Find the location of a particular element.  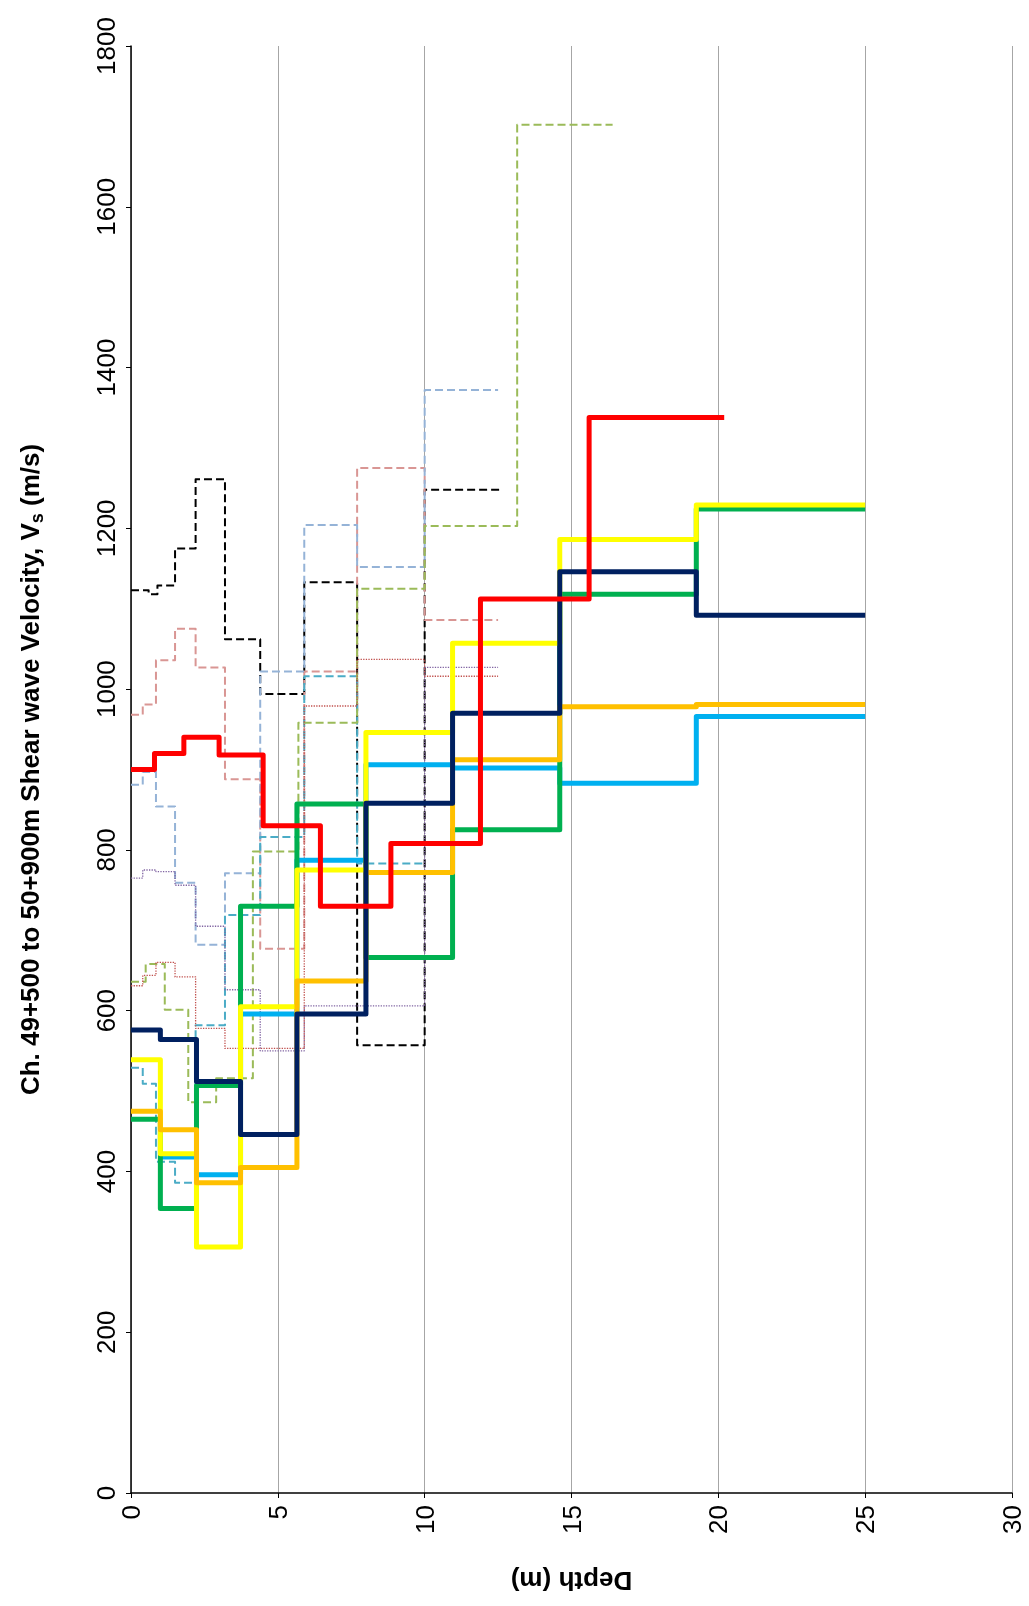

x-tick-label: 20 is located at coordinates (718, 1519).